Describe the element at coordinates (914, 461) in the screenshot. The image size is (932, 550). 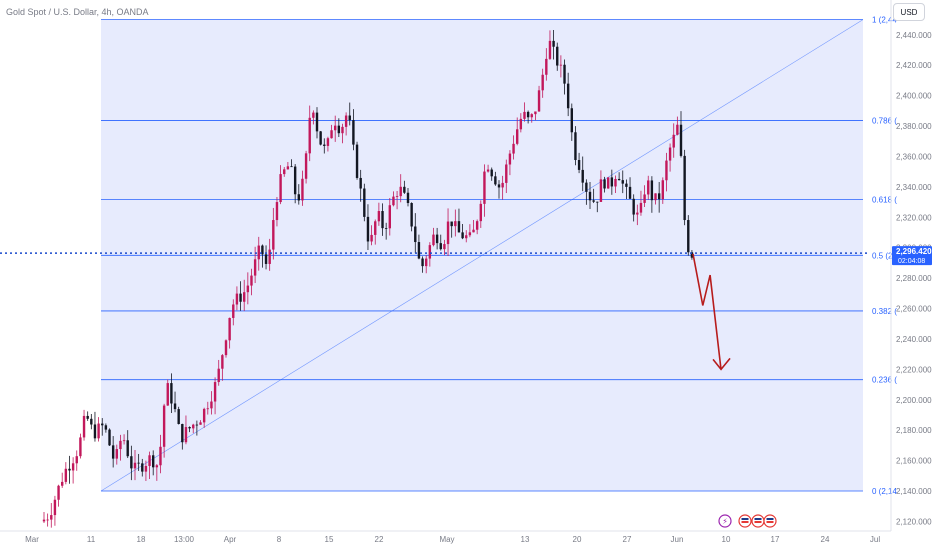
I see `y-tick-label: 2,160.000` at that location.